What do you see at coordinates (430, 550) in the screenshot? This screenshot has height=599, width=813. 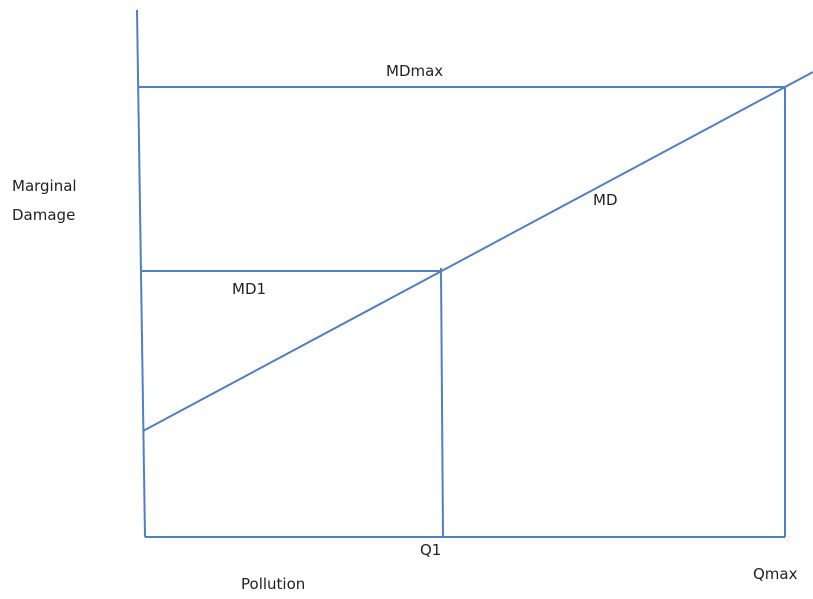 I see `q1-label: Q1` at bounding box center [430, 550].